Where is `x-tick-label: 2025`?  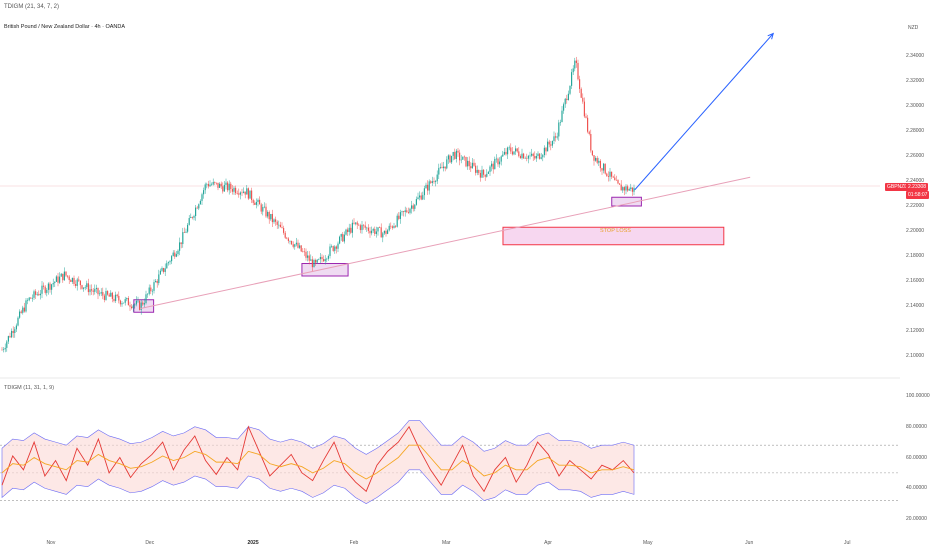 x-tick-label: 2025 is located at coordinates (253, 543).